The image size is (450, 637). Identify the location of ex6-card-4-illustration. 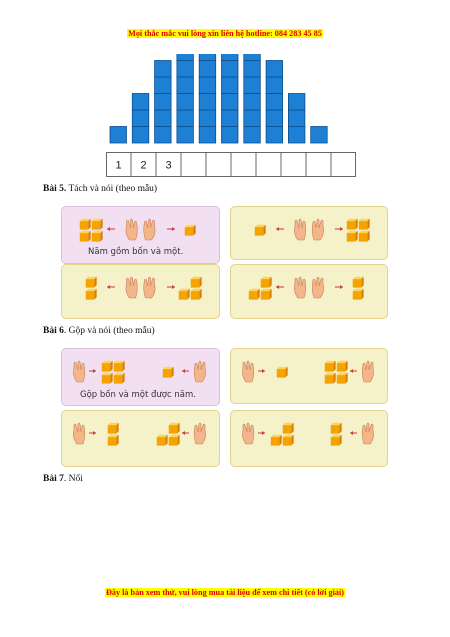
(308, 434).